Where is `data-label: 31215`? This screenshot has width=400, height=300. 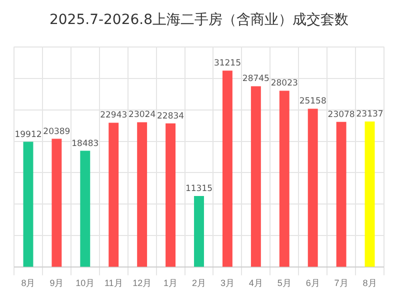
data-label: 31215 is located at coordinates (227, 63).